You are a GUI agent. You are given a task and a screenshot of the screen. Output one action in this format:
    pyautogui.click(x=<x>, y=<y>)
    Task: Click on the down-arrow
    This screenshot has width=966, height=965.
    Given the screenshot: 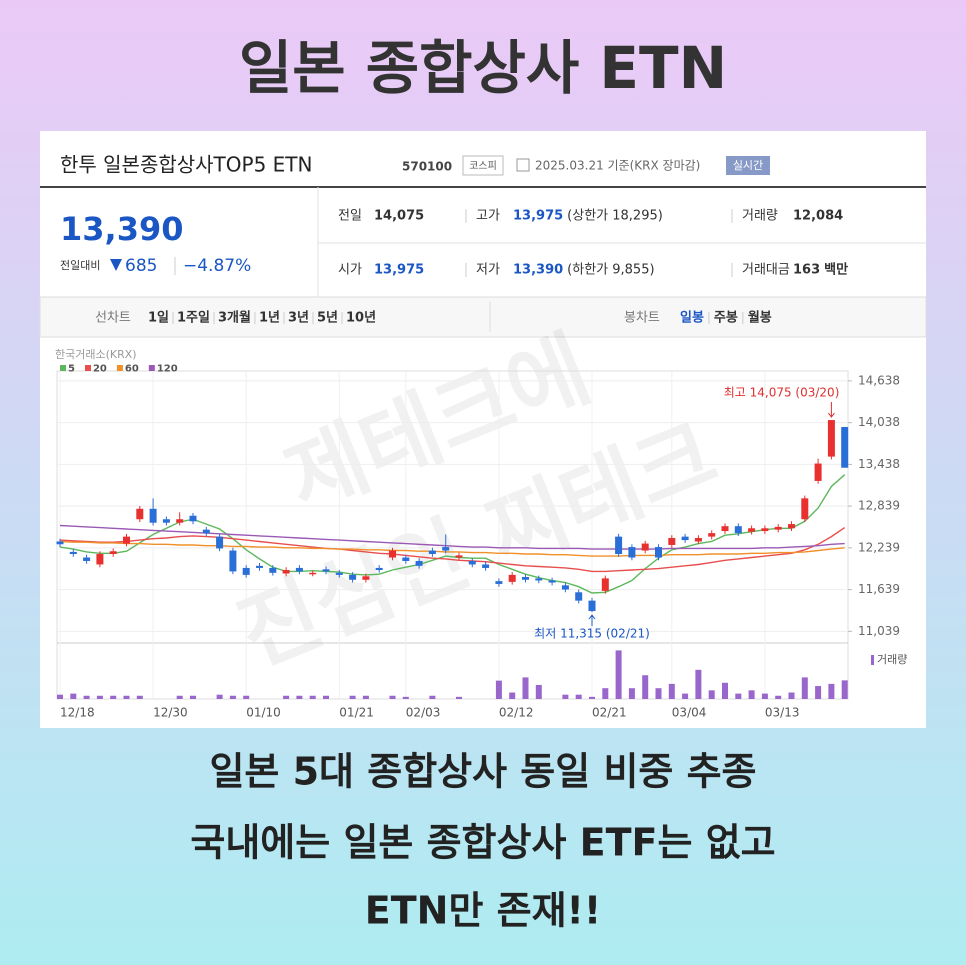 What is the action you would take?
    pyautogui.click(x=116, y=265)
    